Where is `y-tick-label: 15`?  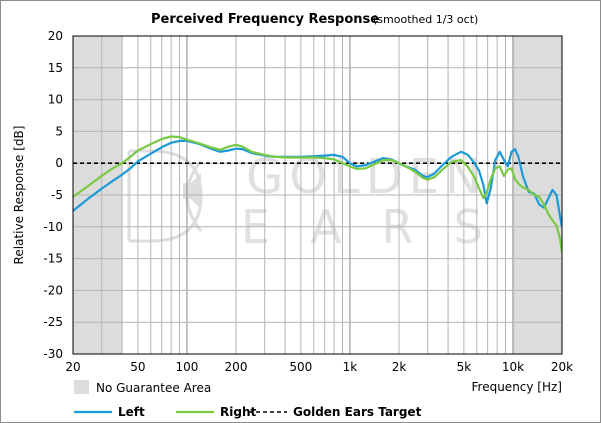 y-tick-label: 15 is located at coordinates (55, 68).